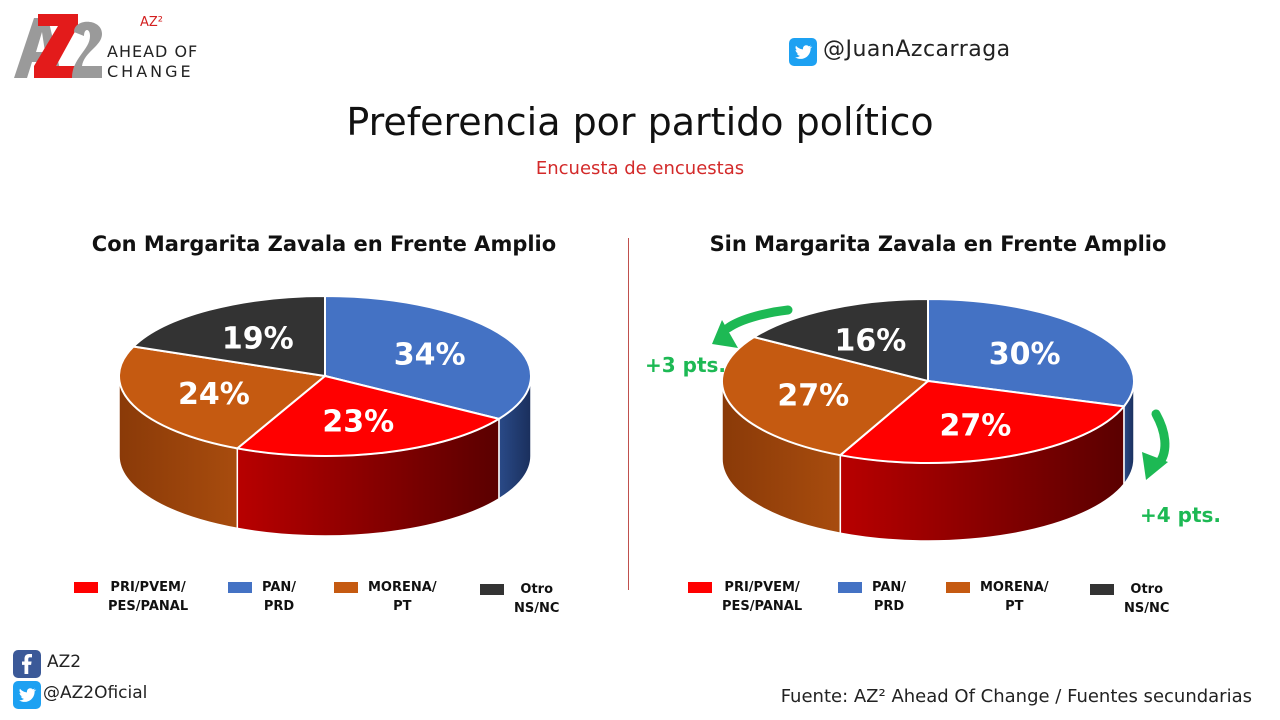 This screenshot has width=1280, height=720. What do you see at coordinates (58, 46) in the screenshot?
I see `az2-logo` at bounding box center [58, 46].